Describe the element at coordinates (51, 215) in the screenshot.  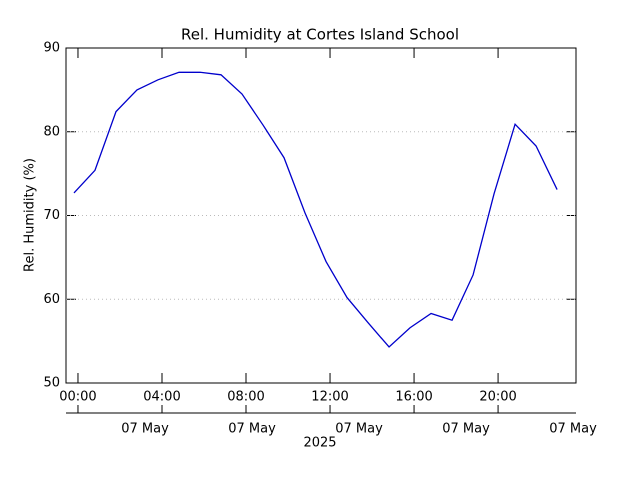
I see `y-tick-label: 70` at that location.